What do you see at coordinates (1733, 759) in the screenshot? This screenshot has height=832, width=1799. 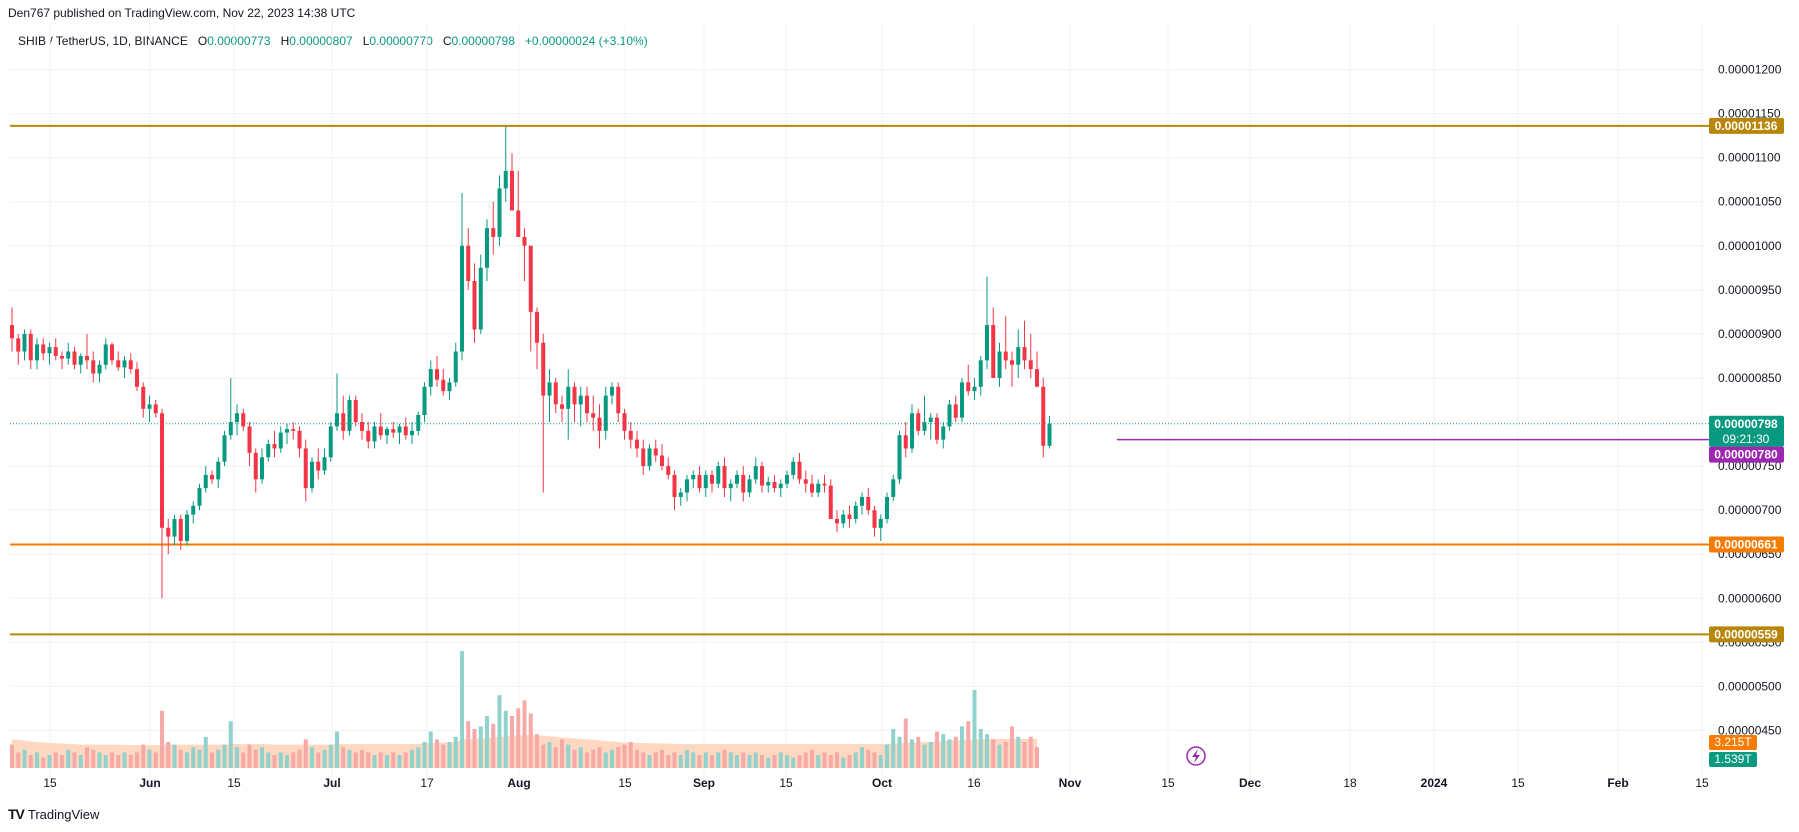 I see `vol-tag: 1.539T` at bounding box center [1733, 759].